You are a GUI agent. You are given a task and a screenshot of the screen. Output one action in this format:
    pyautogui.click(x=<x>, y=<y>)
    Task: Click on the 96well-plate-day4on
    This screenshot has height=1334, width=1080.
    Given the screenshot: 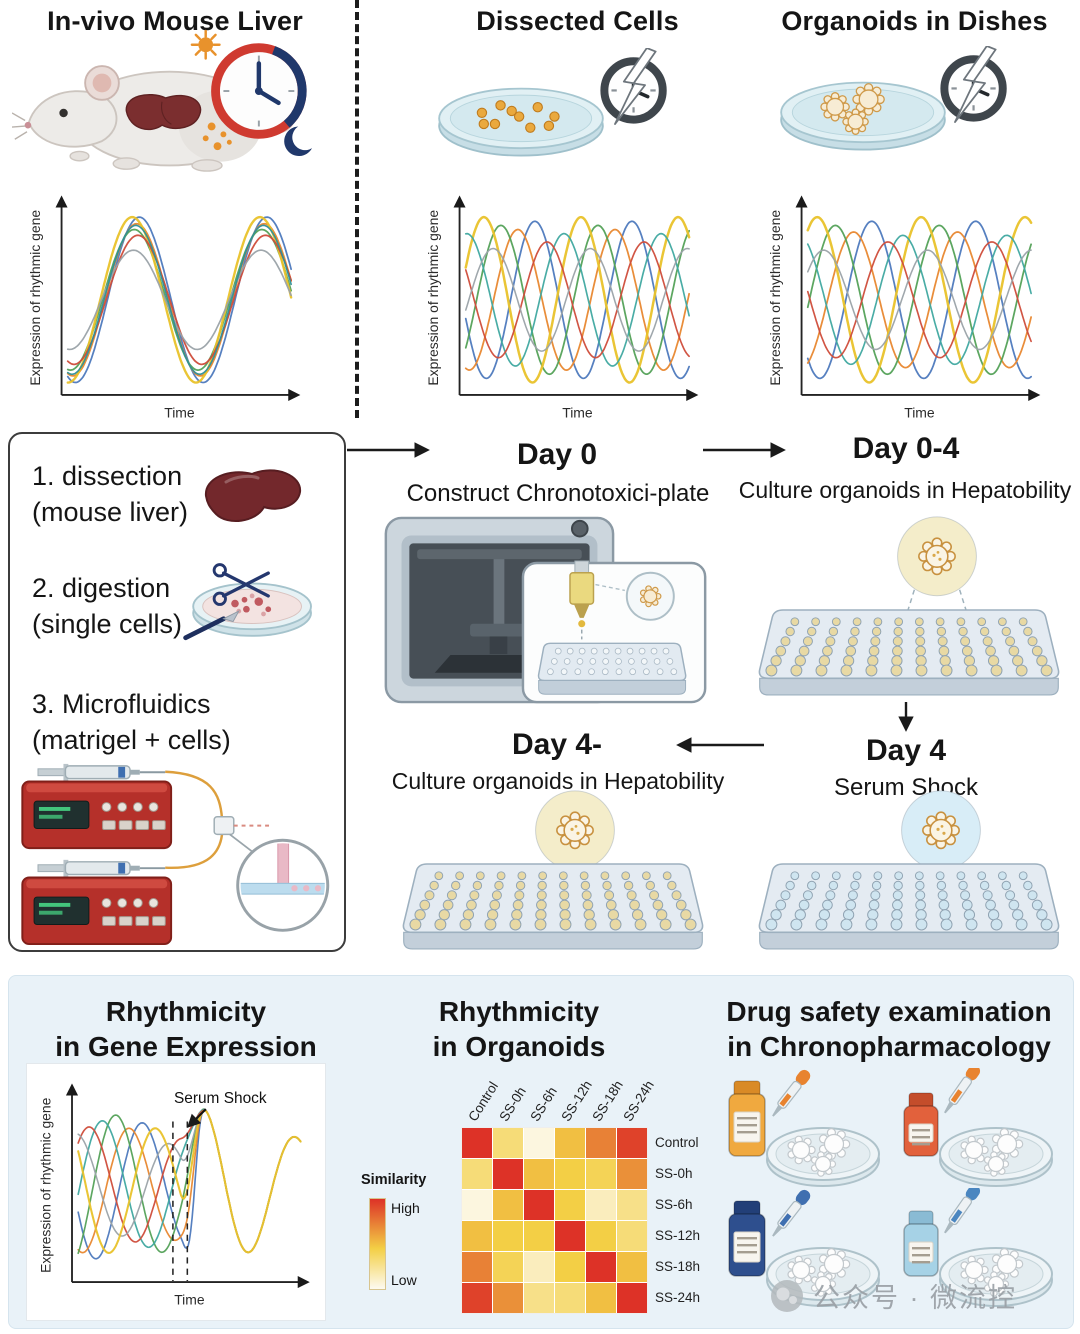 What is the action you would take?
    pyautogui.click(x=553, y=906)
    